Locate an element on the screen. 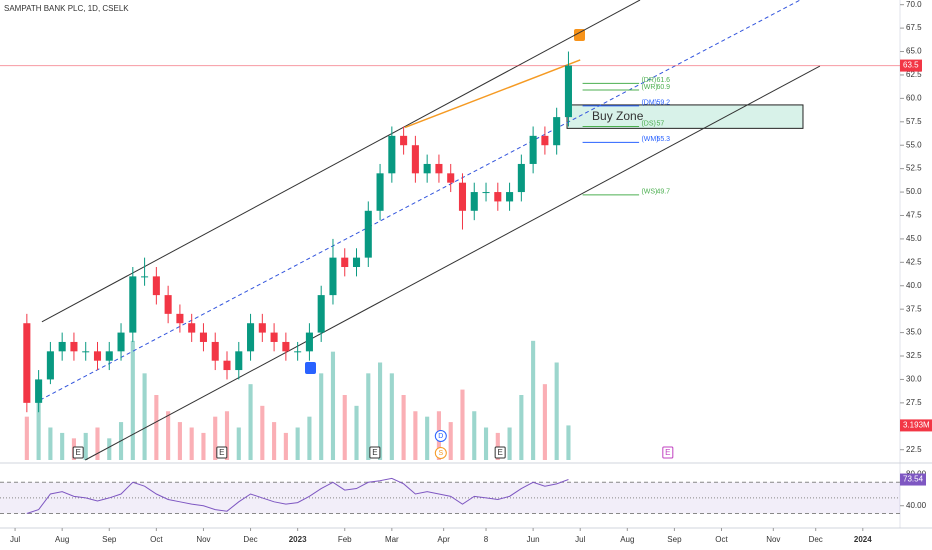 The image size is (932, 550). x-tick-label: Apr is located at coordinates (443, 539).